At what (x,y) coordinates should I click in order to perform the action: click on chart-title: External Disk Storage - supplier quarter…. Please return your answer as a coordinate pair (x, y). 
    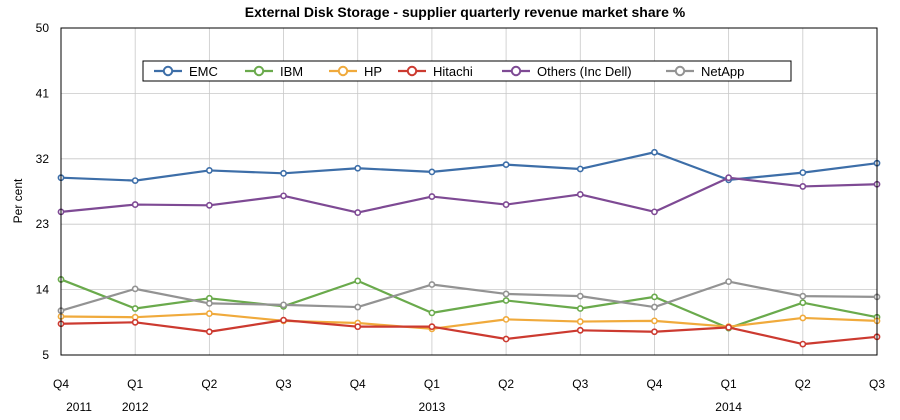
    Looking at the image, I should click on (465, 12).